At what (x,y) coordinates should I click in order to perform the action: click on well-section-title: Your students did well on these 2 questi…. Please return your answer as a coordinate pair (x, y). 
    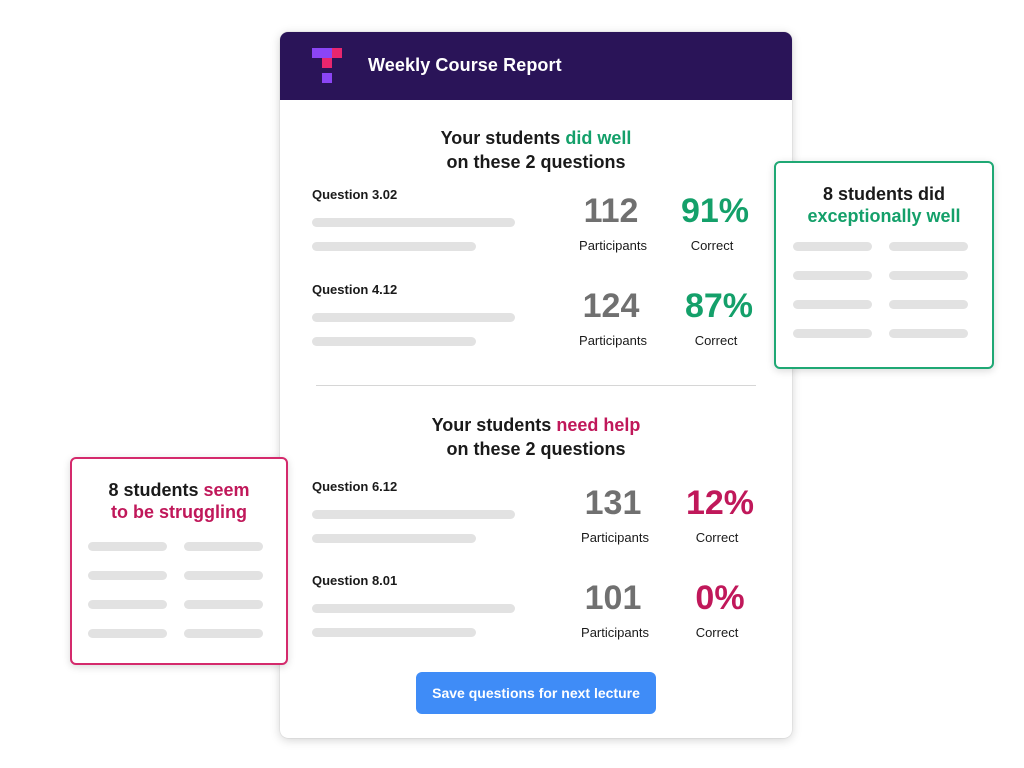
    Looking at the image, I should click on (536, 150).